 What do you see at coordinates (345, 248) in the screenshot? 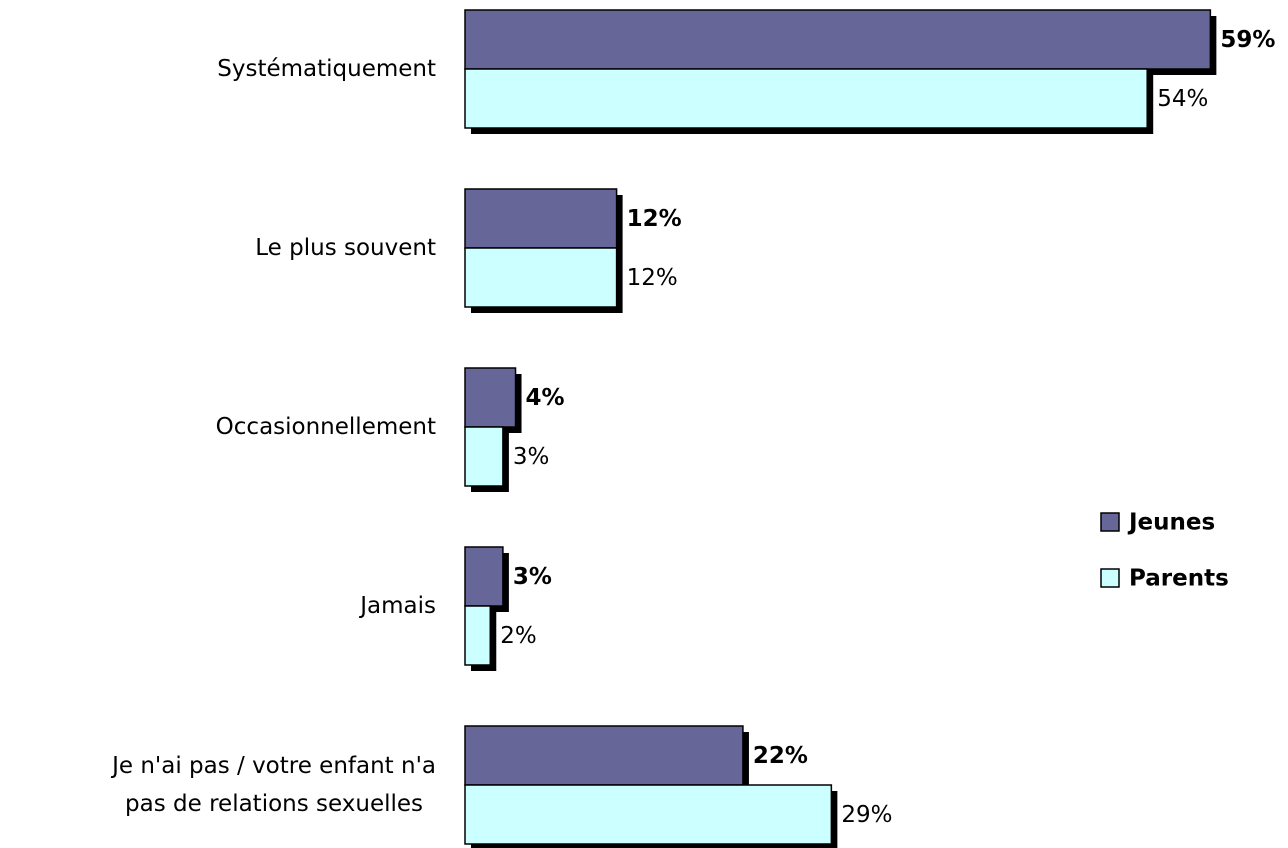
I see `category-label: Le plus souvent` at bounding box center [345, 248].